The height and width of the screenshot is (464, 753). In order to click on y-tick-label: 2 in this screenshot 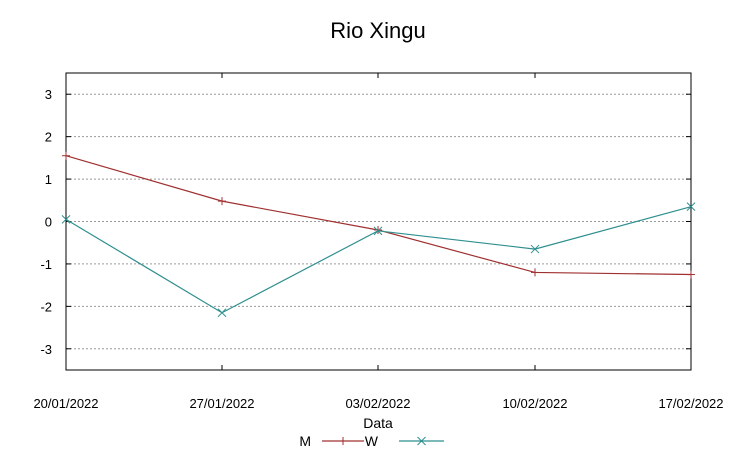, I will do `click(48, 137)`.